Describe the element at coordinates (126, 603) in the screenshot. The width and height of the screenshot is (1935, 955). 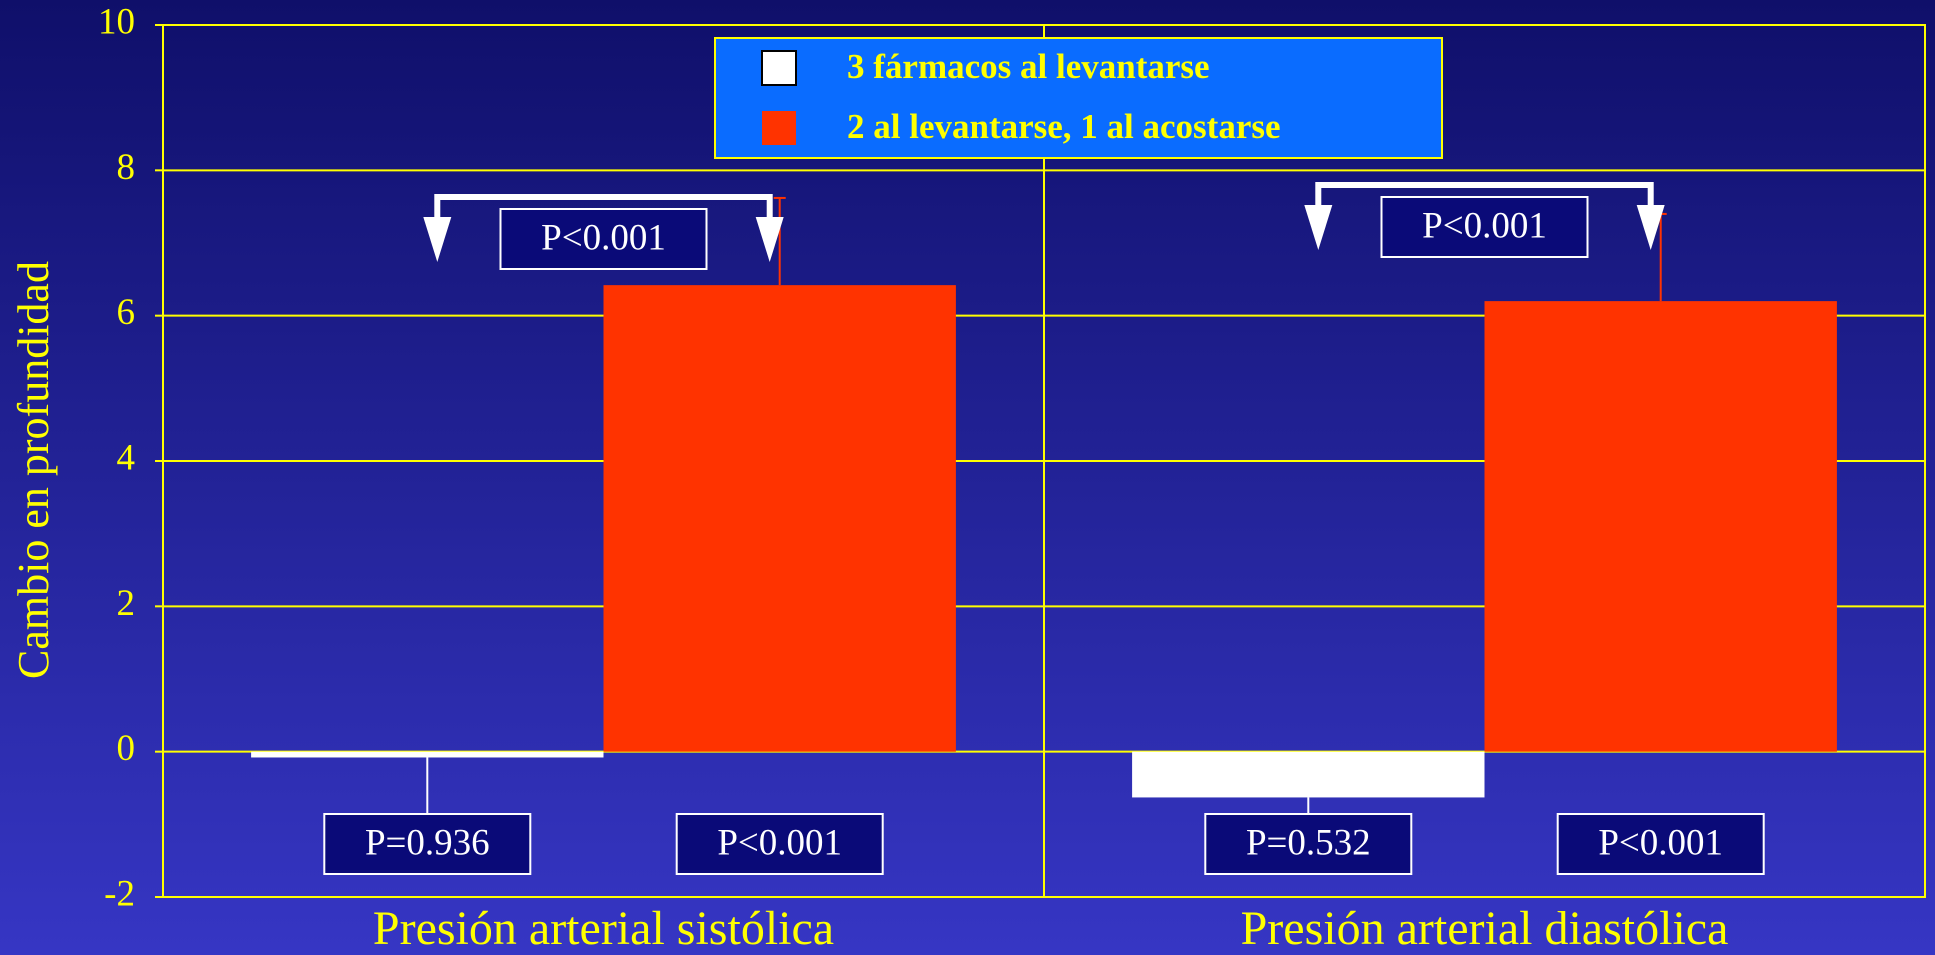
I see `y-tick-label: 2` at that location.